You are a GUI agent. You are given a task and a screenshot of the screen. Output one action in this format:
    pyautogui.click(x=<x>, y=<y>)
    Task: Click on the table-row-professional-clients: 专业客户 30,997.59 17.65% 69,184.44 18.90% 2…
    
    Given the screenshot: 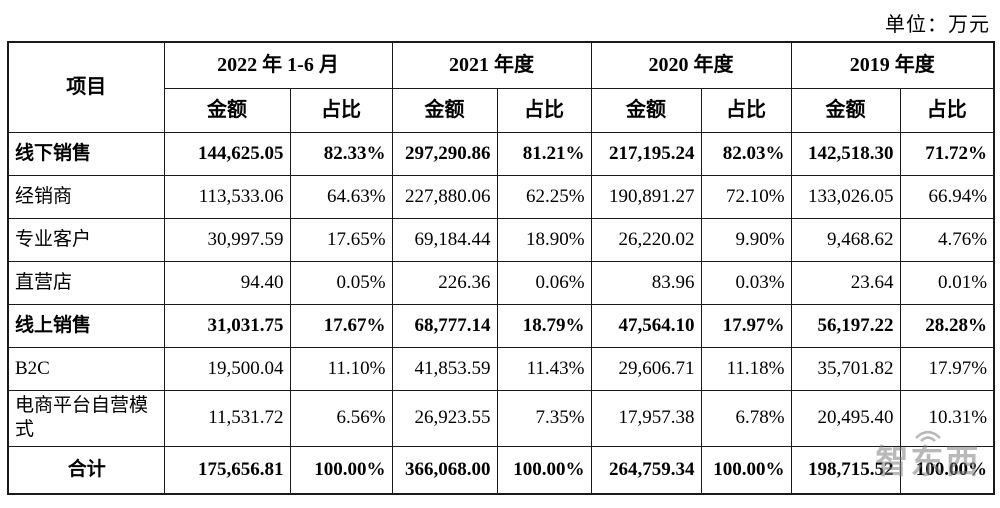 What is the action you would take?
    pyautogui.click(x=501, y=239)
    